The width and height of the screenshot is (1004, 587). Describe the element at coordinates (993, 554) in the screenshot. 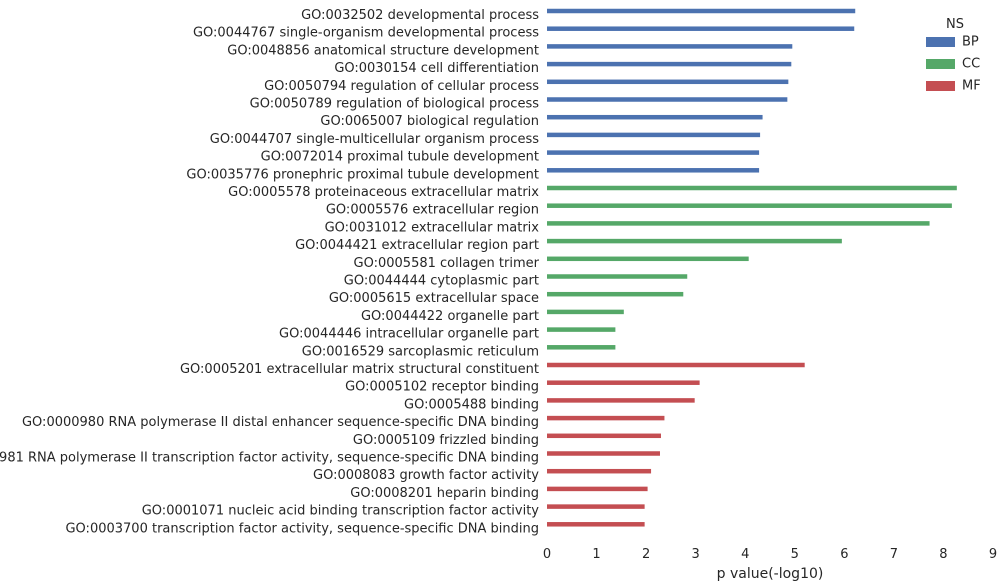

I see `x-tick-label: 9` at that location.